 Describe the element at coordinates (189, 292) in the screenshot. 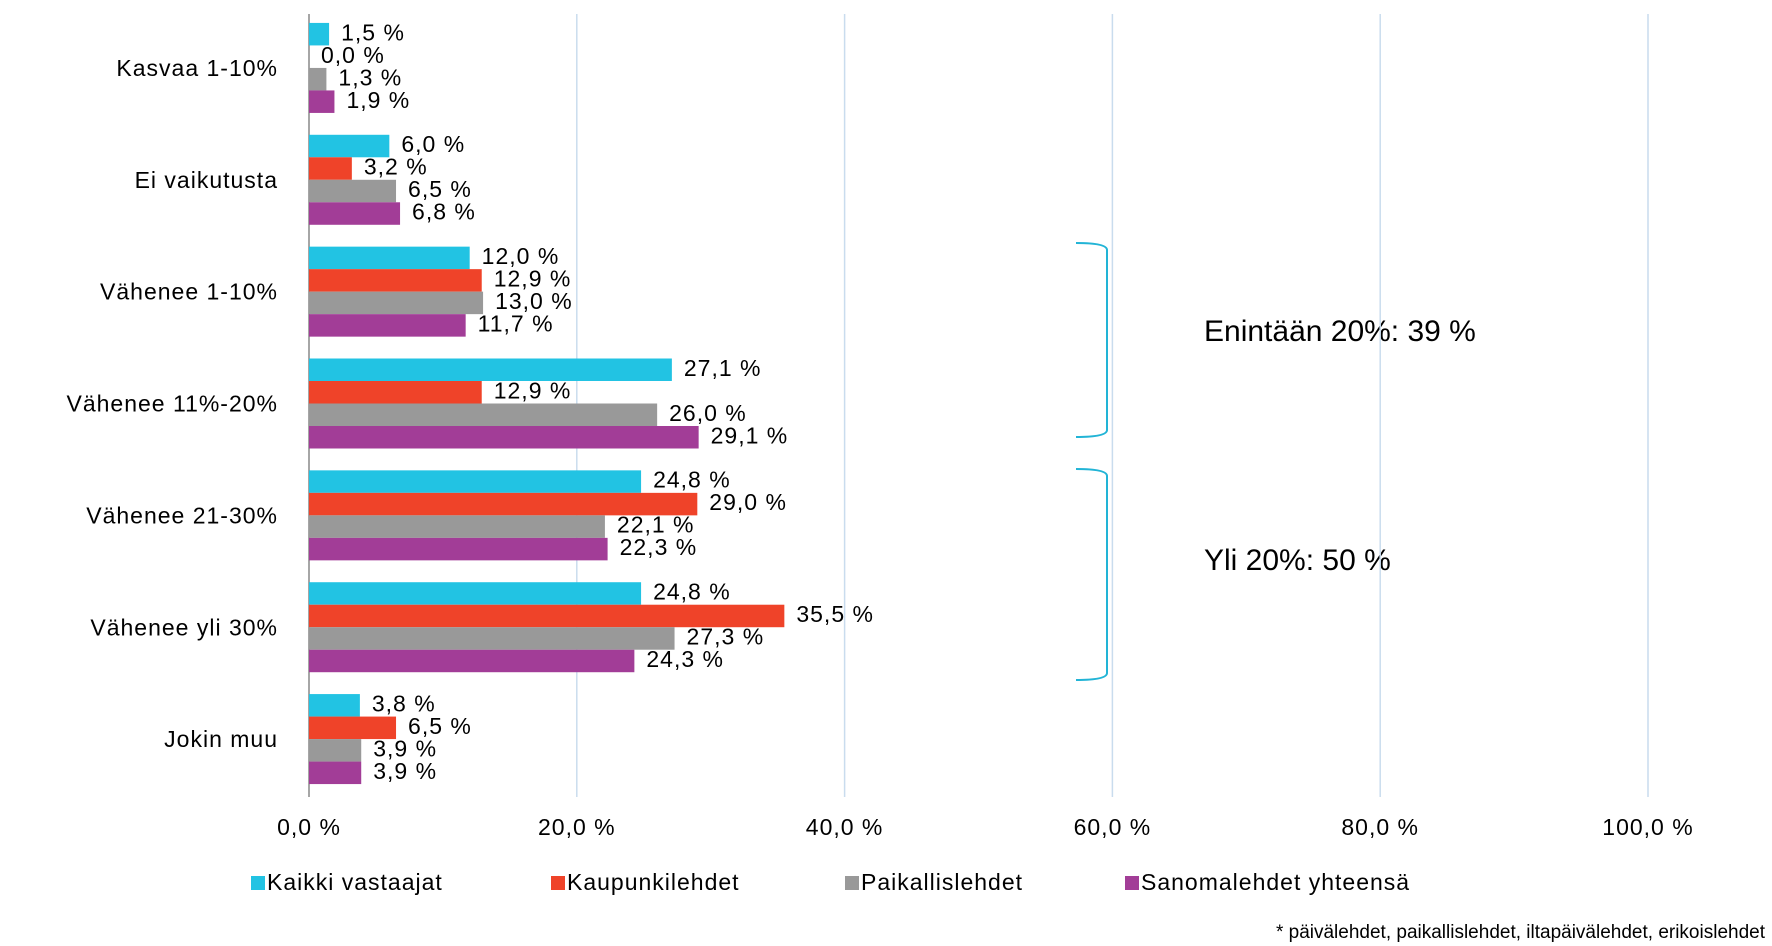

I see `y-tick-label: Vähenee 1-10%` at that location.